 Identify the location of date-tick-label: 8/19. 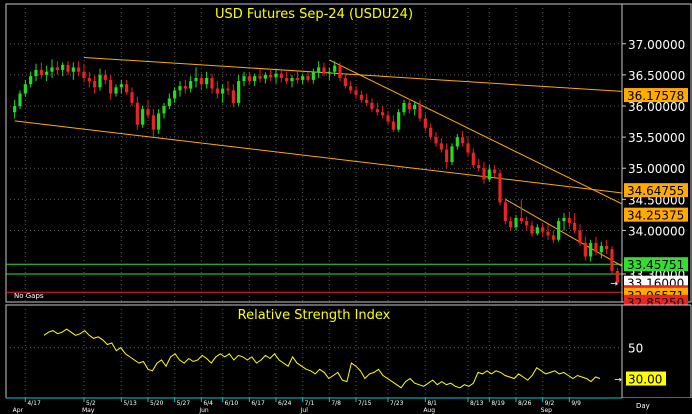
(498, 403).